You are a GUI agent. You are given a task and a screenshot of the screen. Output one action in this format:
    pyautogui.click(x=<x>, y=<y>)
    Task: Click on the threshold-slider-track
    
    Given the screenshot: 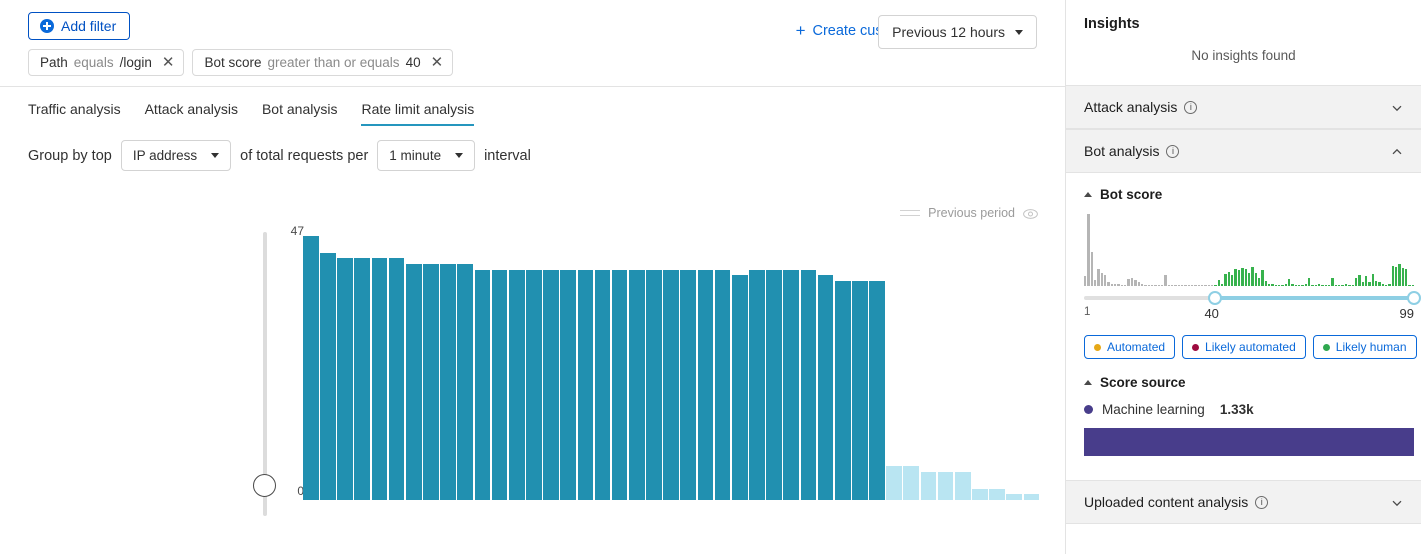 What is the action you would take?
    pyautogui.click(x=265, y=374)
    